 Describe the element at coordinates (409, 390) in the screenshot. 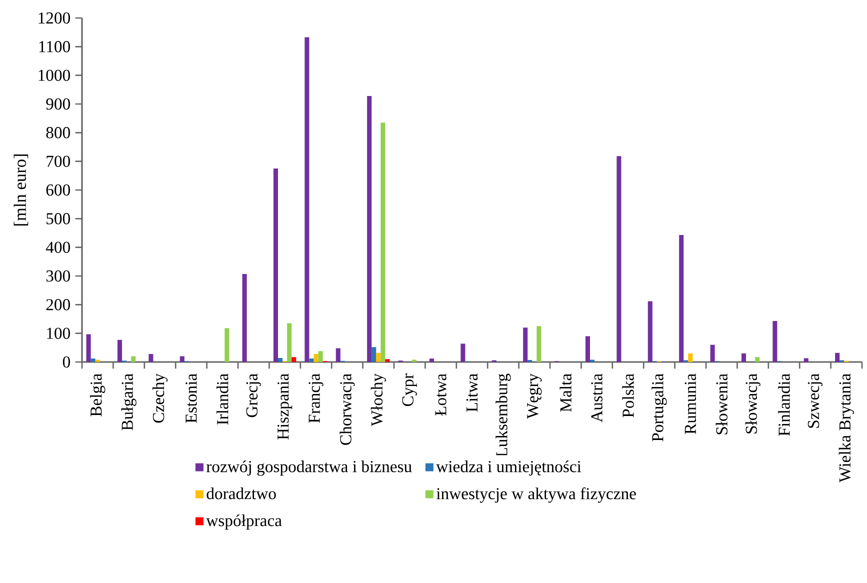

I see `x-tick-label: Cypr` at that location.